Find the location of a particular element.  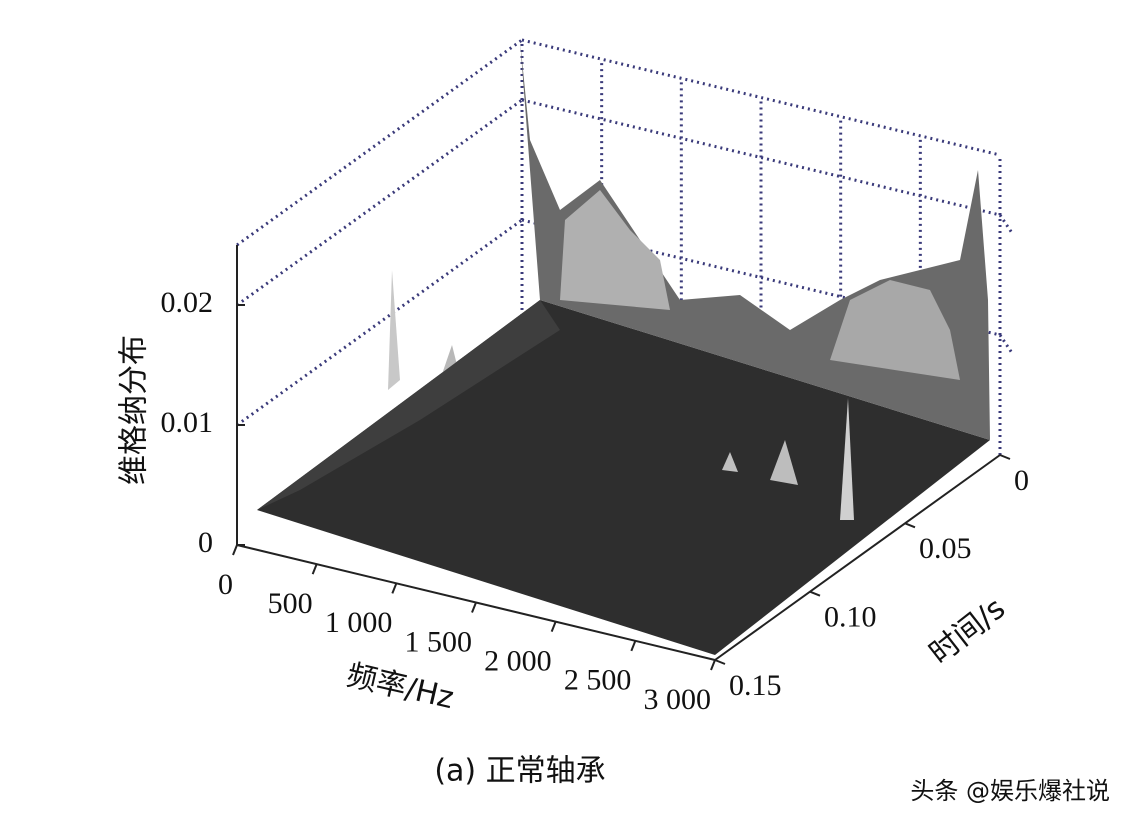

z-axis-label: 维格纳分布 is located at coordinates (134, 410).